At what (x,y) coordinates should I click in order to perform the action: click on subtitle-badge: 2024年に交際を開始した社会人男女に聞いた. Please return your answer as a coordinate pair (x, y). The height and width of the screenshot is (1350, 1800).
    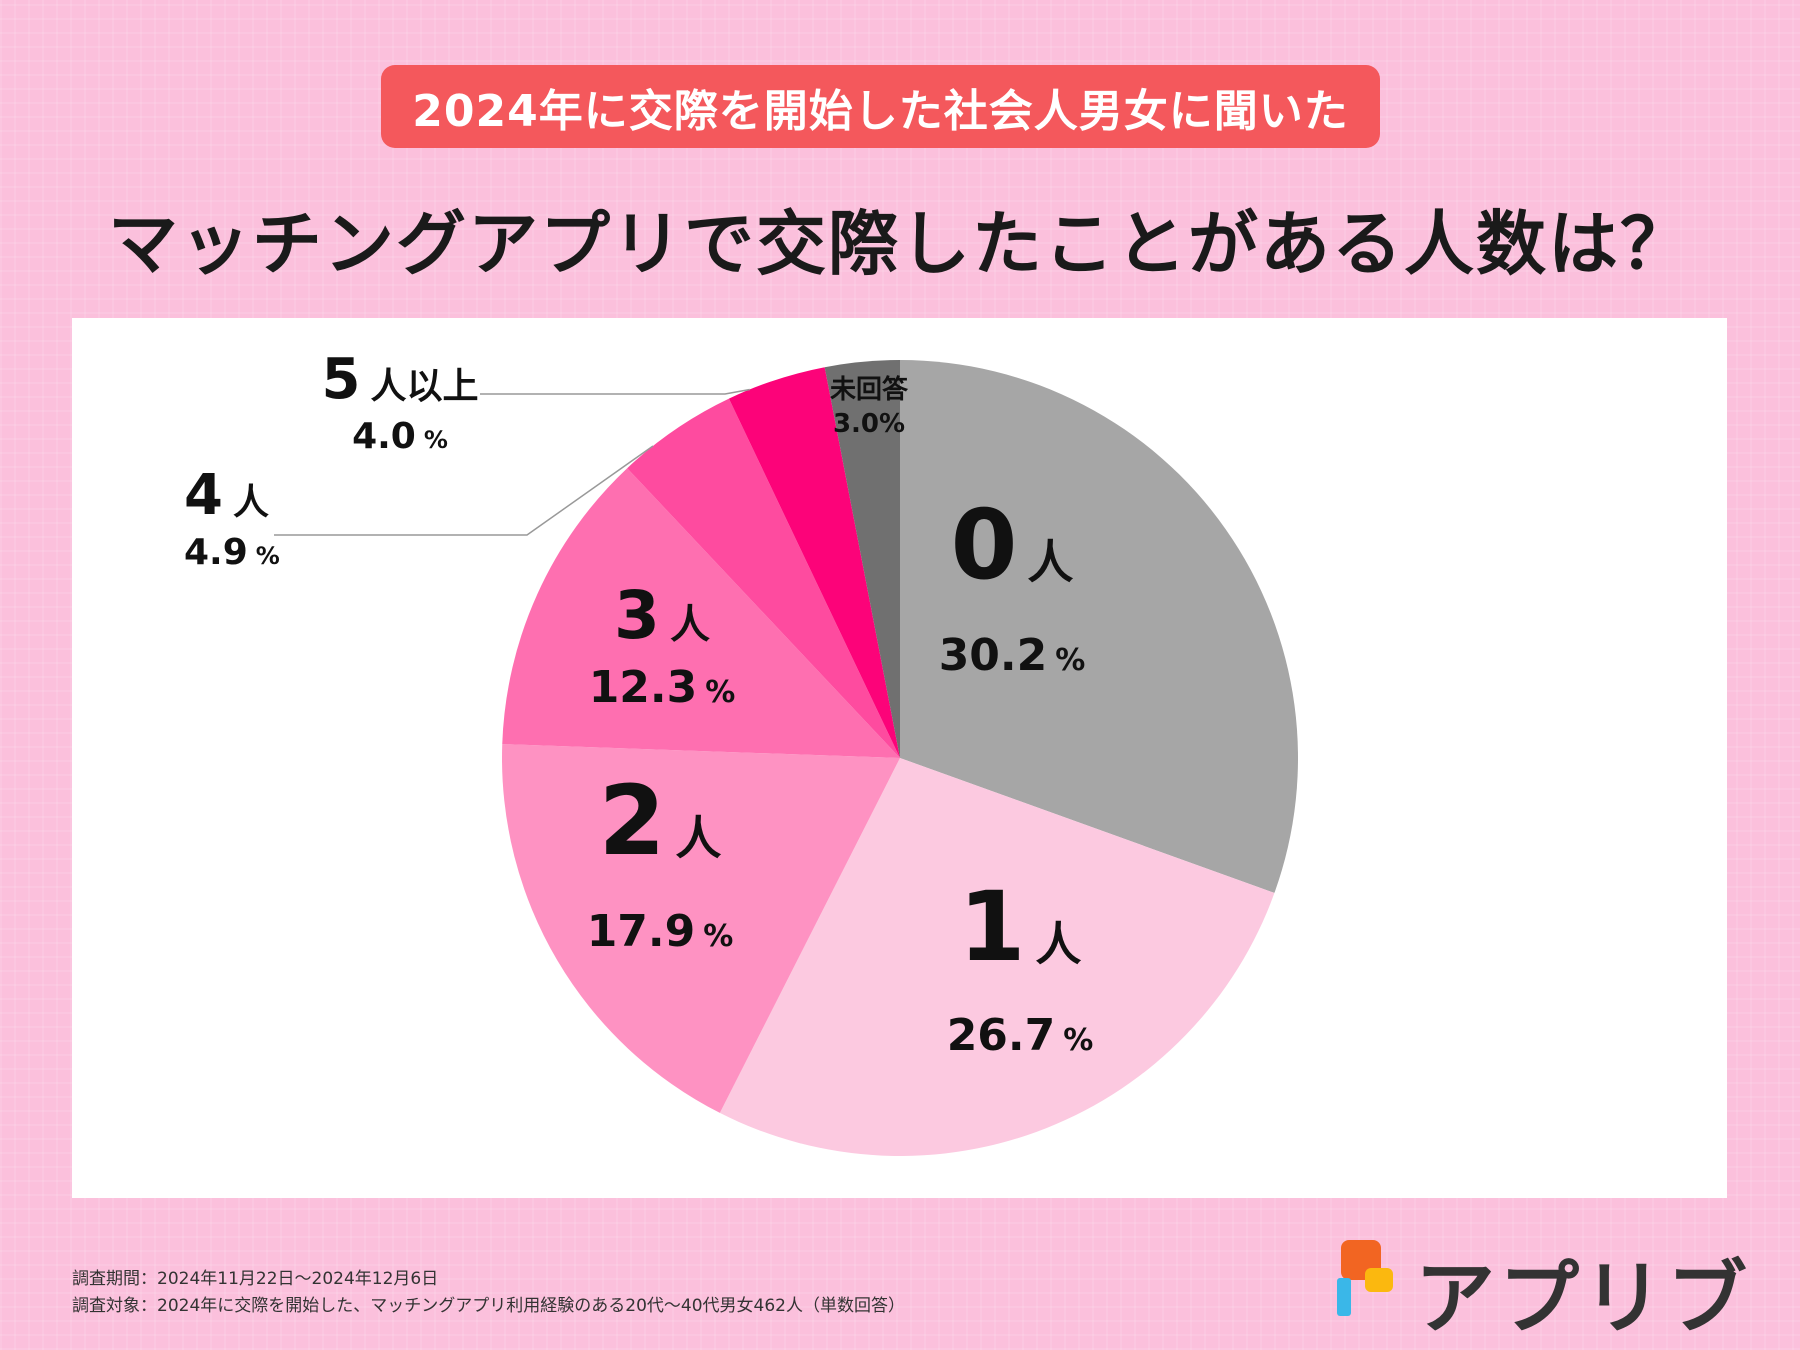
    Looking at the image, I should click on (880, 106).